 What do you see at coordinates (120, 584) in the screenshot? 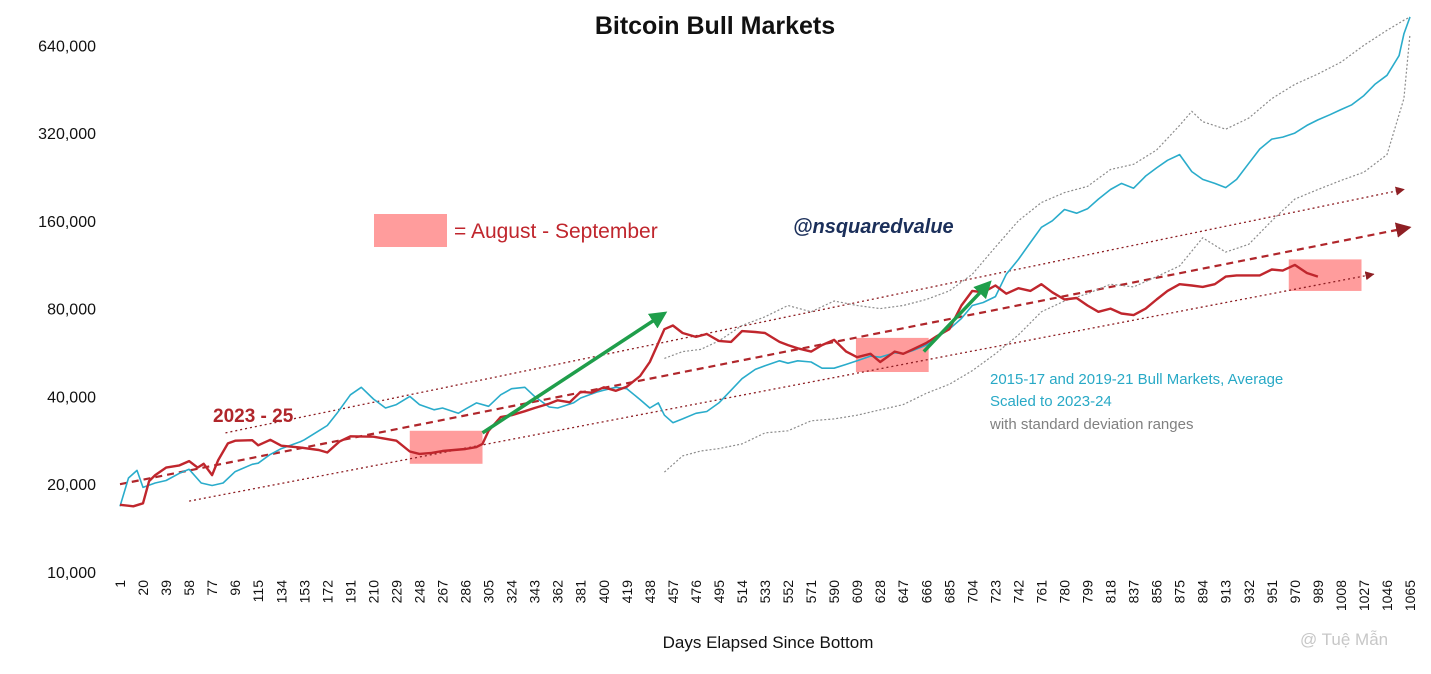
I see `x-tick-label: 1` at bounding box center [120, 584].